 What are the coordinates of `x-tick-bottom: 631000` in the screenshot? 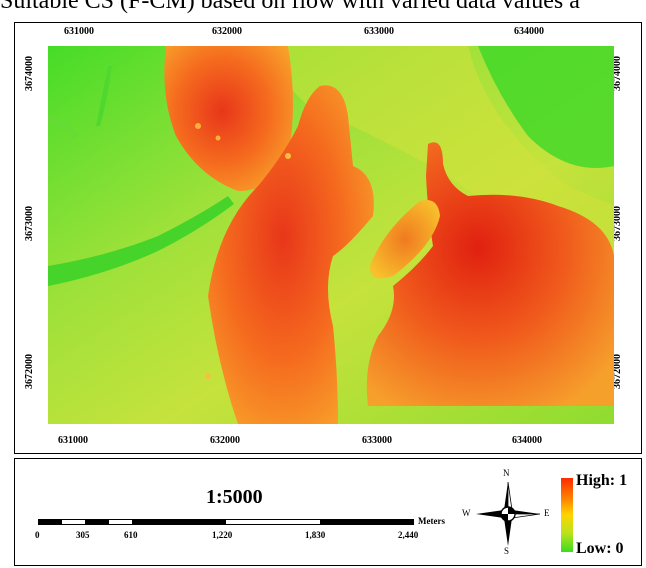 It's located at (73, 440).